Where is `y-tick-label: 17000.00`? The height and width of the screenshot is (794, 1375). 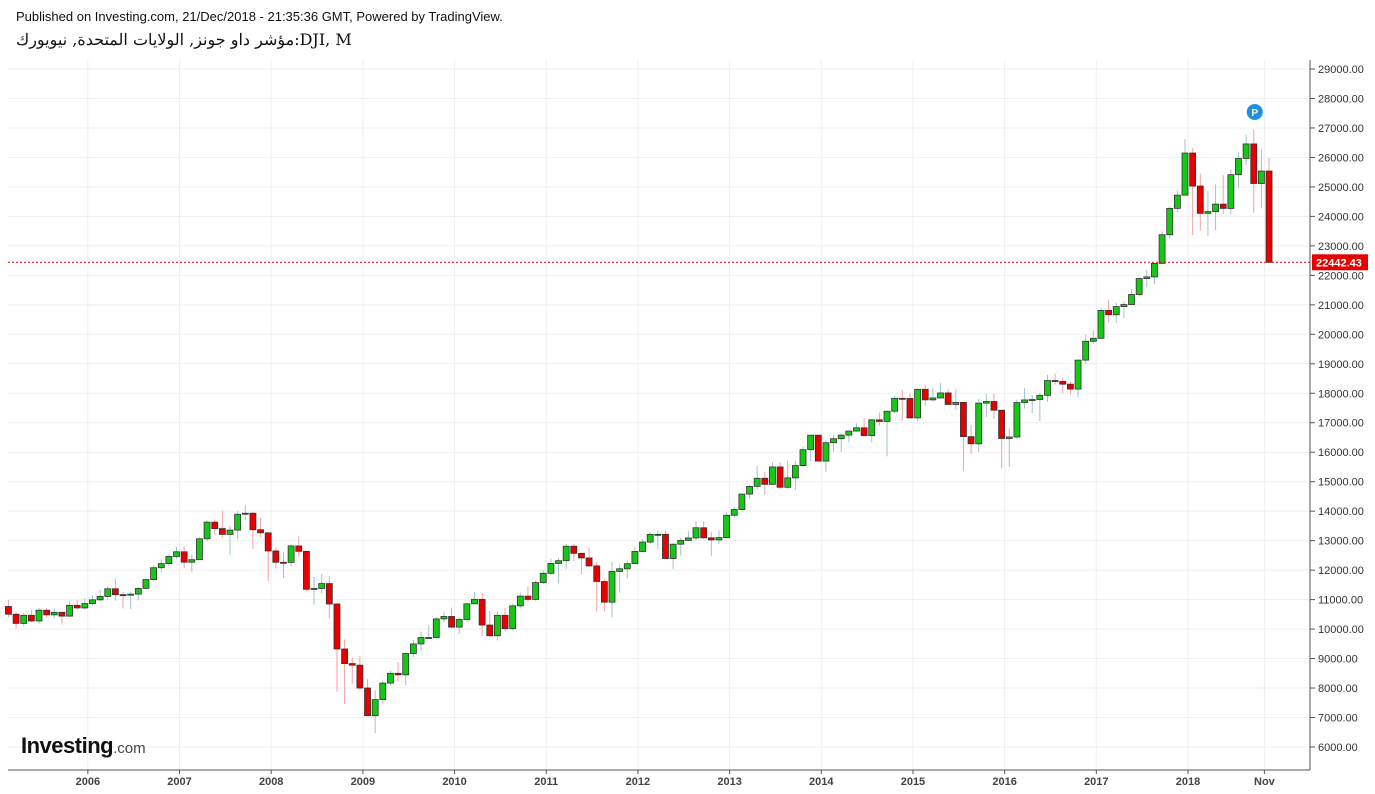
y-tick-label: 17000.00 is located at coordinates (1341, 424).